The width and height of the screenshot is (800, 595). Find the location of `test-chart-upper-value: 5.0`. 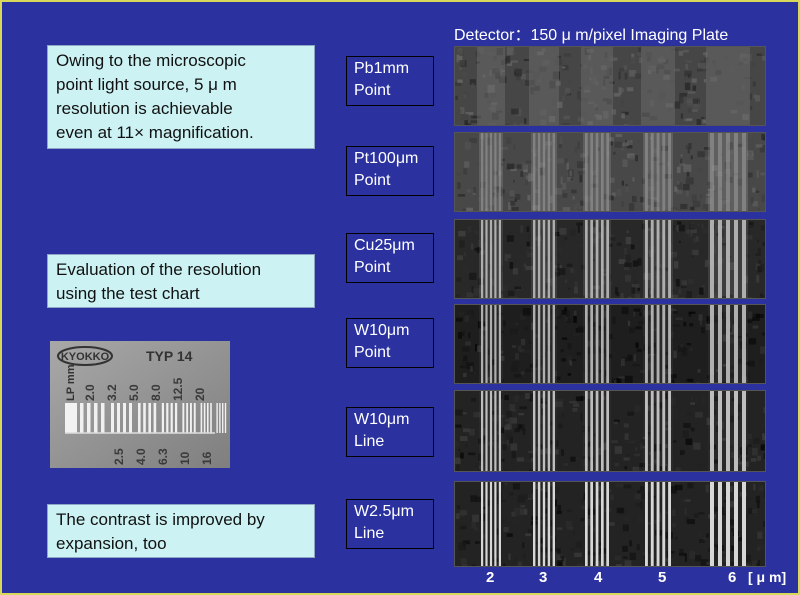

test-chart-upper-value: 5.0 is located at coordinates (134, 392).